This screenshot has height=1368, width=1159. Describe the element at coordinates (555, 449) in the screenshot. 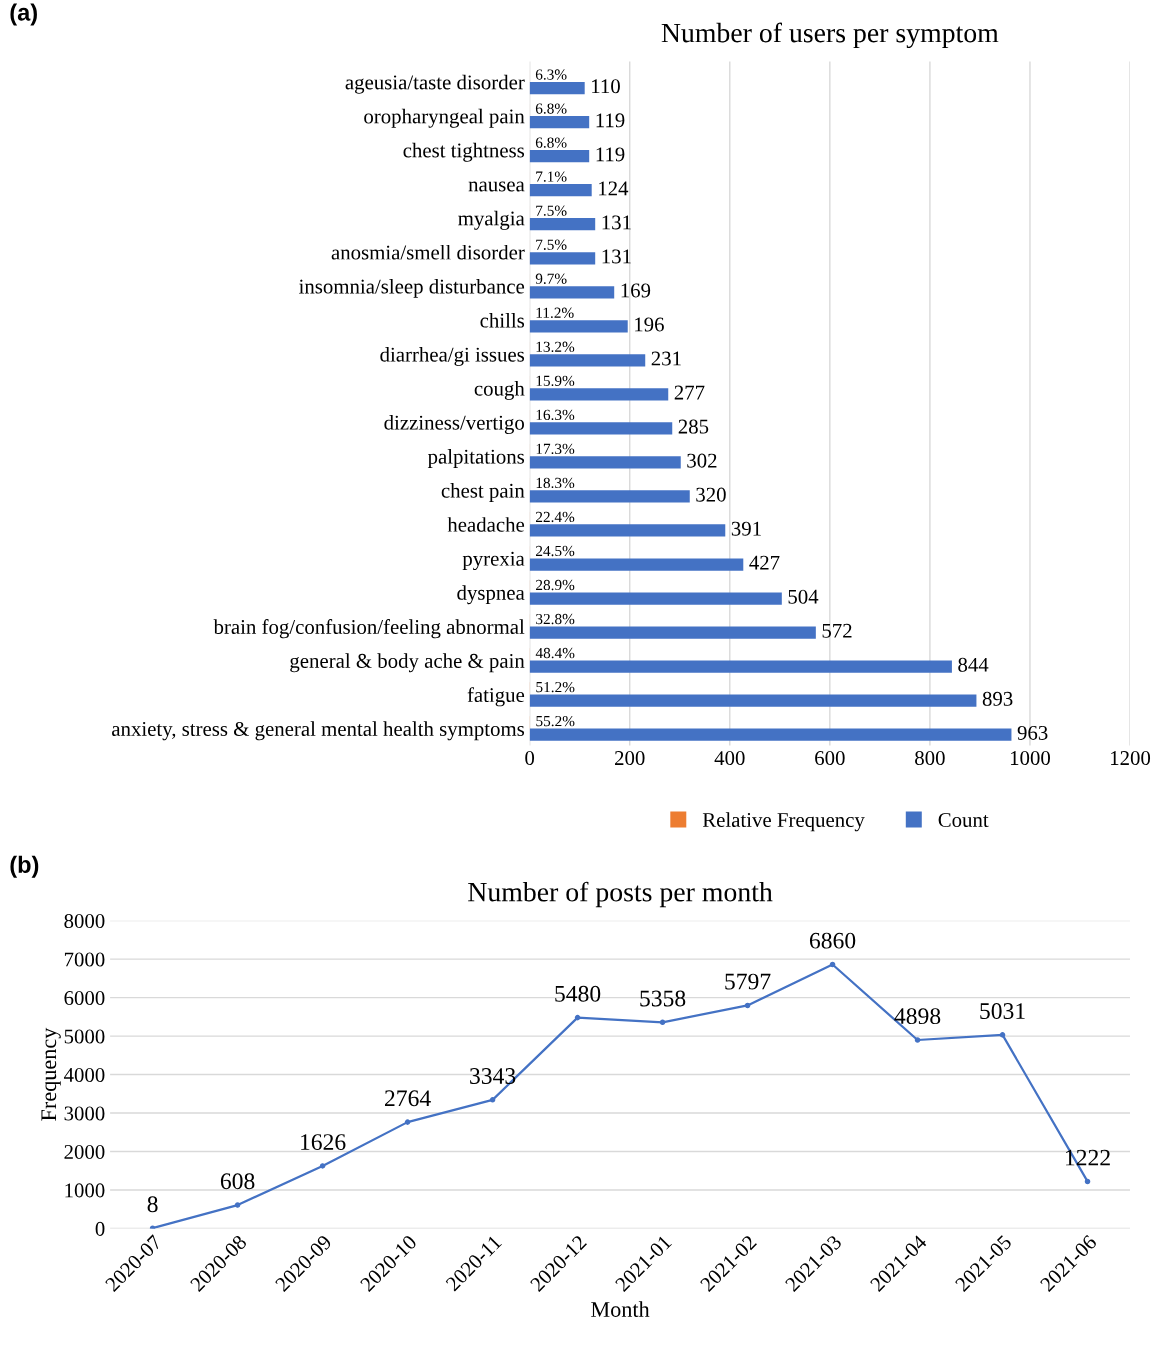

I see `data-label: 17.3%` at that location.